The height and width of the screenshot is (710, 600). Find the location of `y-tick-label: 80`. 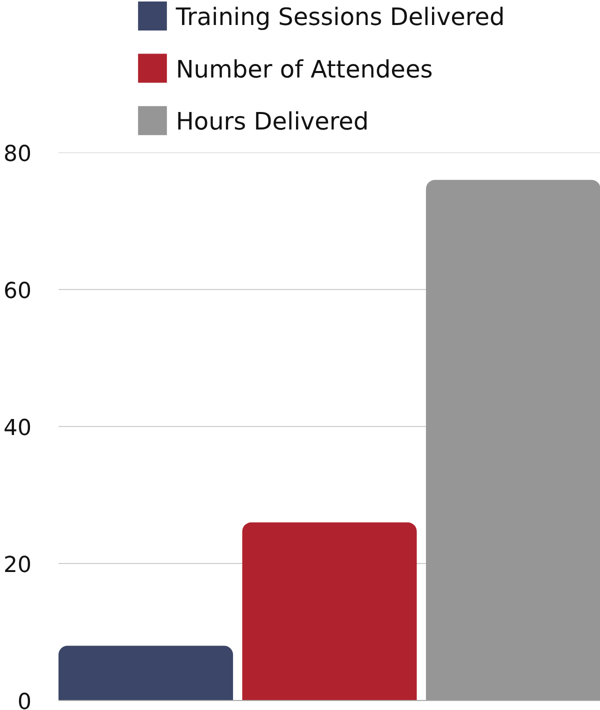

y-tick-label: 80 is located at coordinates (18, 154).